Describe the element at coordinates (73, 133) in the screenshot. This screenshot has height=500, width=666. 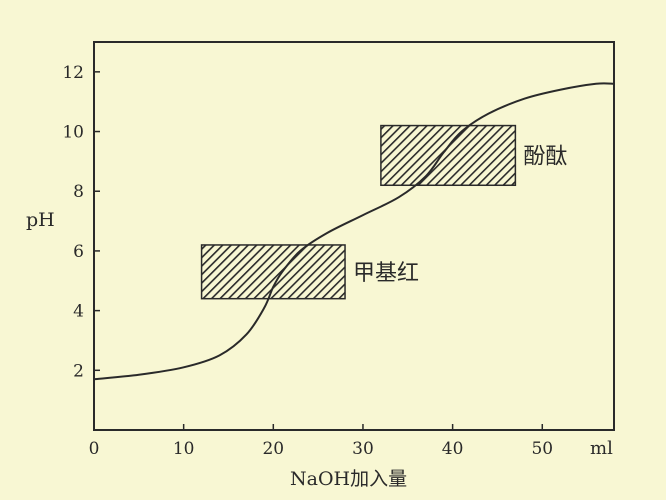
I see `y-tick-label: 10` at that location.